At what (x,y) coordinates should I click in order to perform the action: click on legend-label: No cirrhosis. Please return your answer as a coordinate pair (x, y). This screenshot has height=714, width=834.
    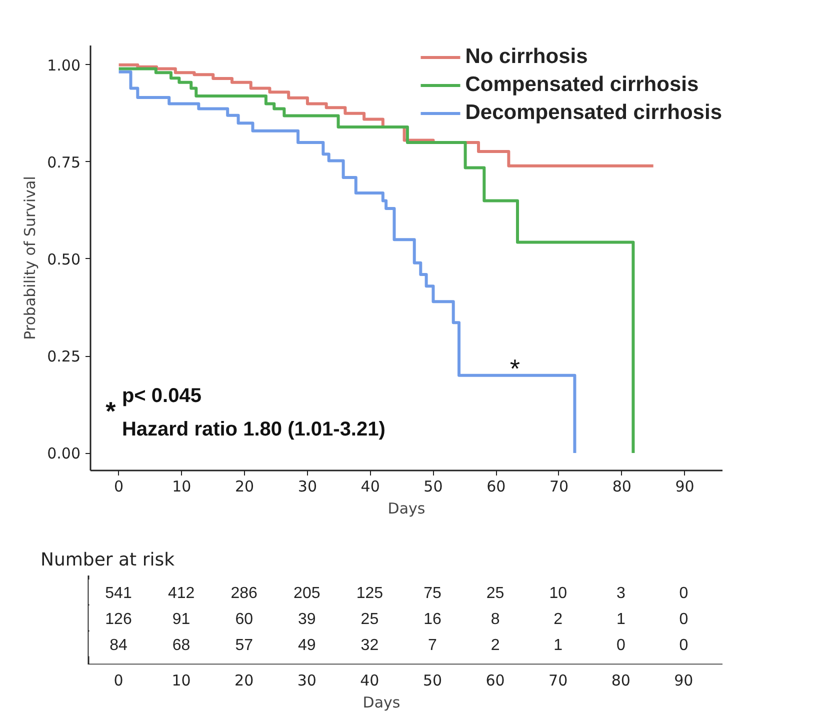
    Looking at the image, I should click on (526, 57).